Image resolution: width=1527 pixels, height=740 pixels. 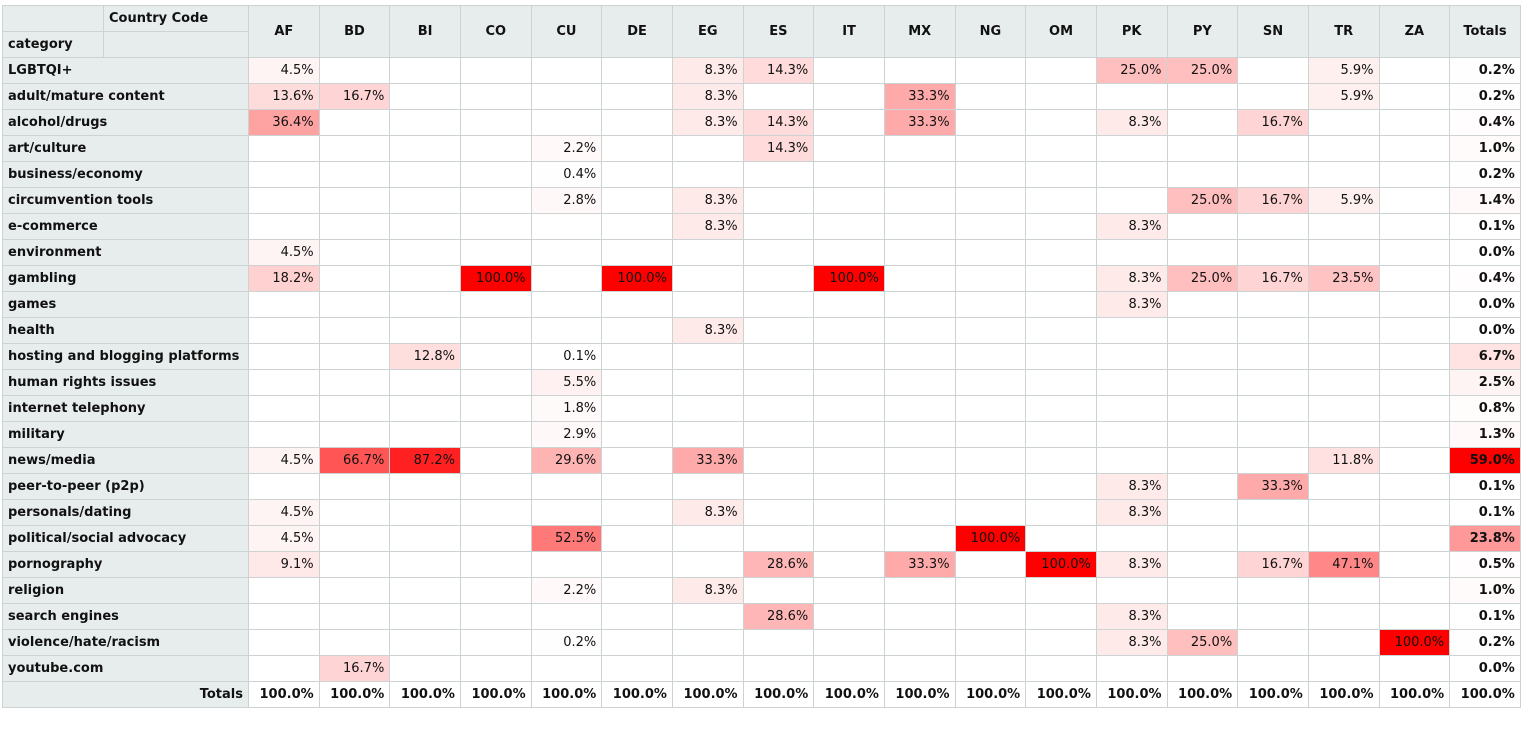 I want to click on row-label: violence/hate/racism, so click(x=125, y=642).